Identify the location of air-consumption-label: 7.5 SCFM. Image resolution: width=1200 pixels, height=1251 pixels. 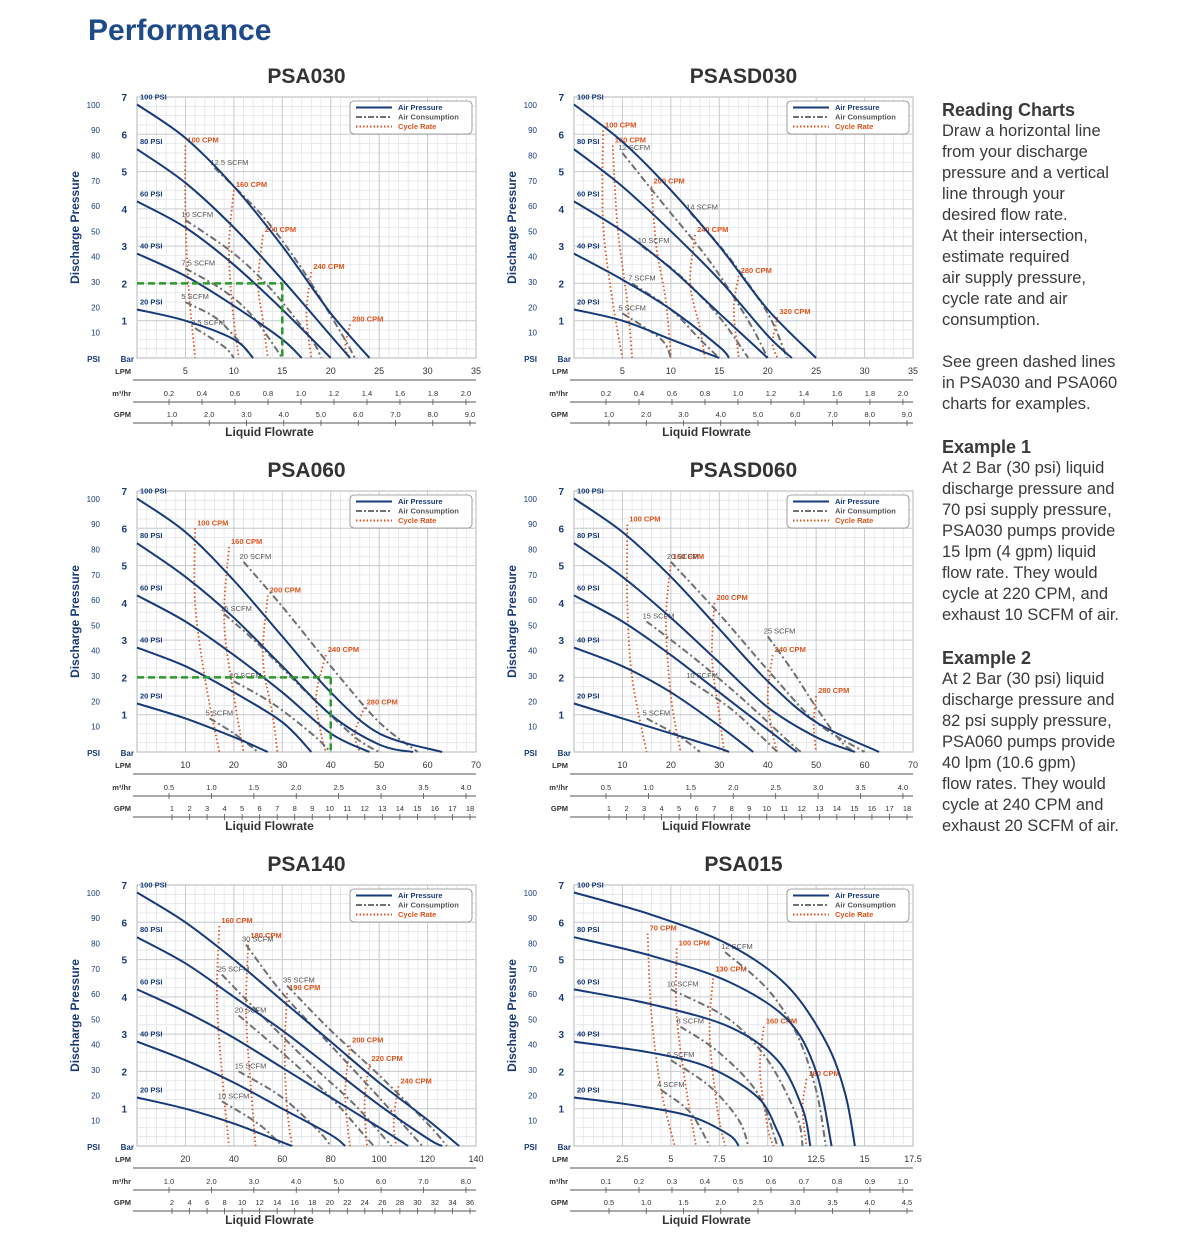
(198, 263).